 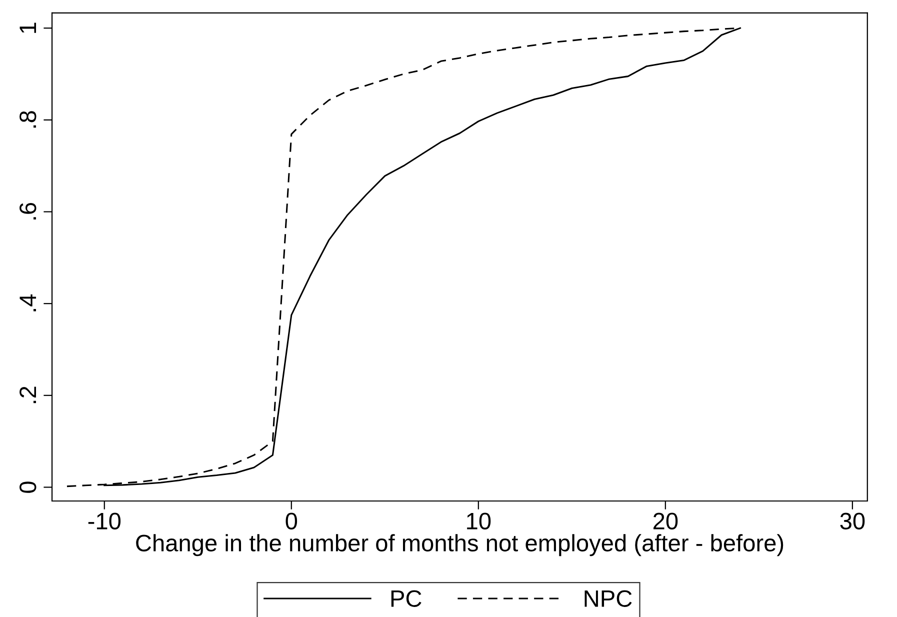 What do you see at coordinates (104, 521) in the screenshot?
I see `x-tick-label: -10` at bounding box center [104, 521].